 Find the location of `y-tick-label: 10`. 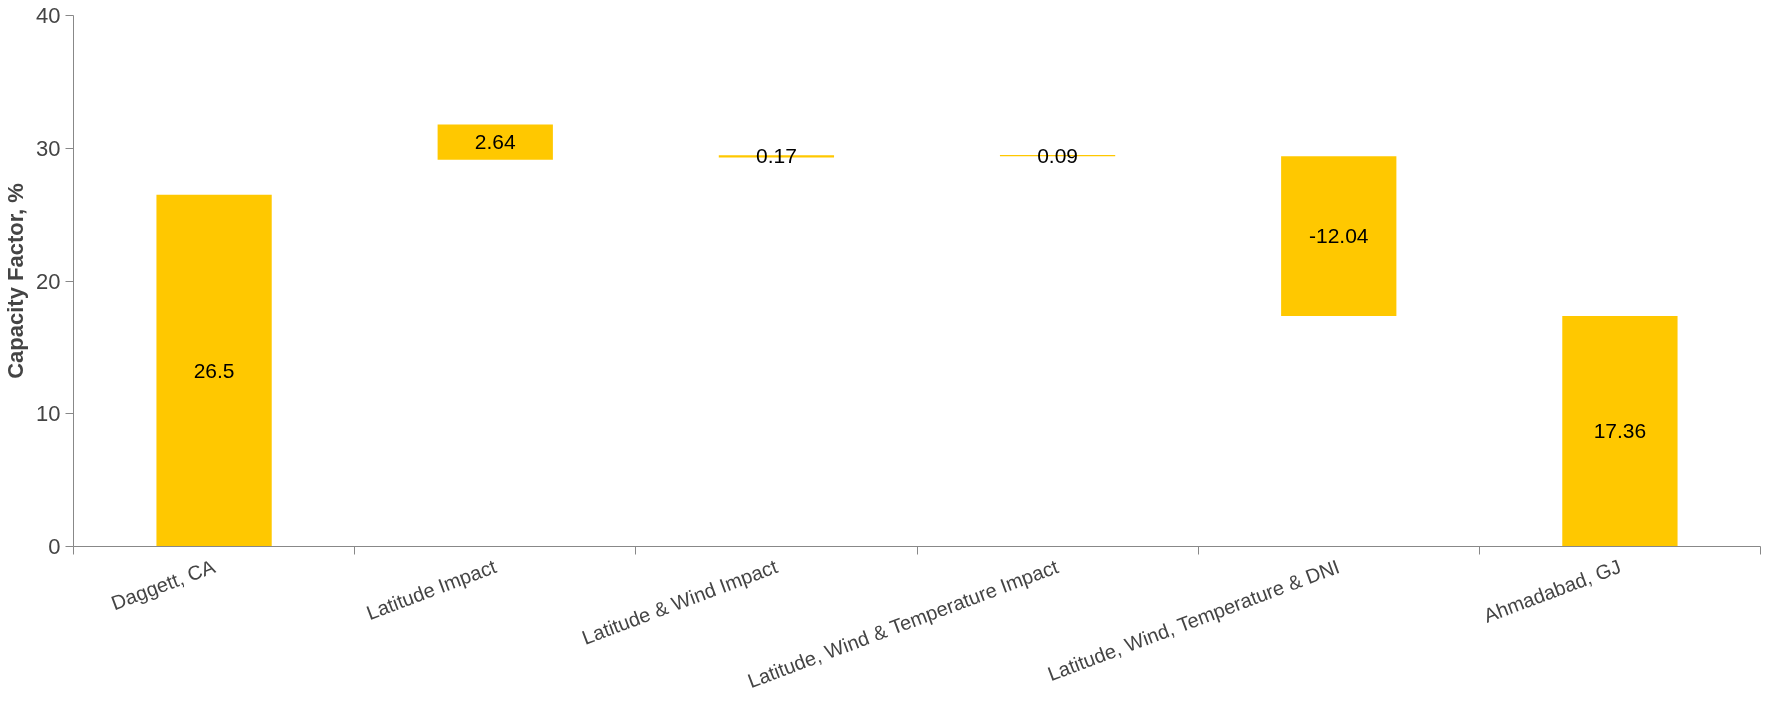

y-tick-label: 10 is located at coordinates (48, 414).